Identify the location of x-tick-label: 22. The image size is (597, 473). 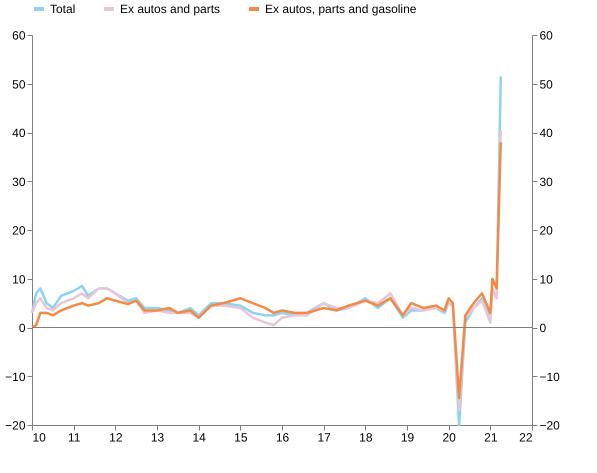
(526, 437).